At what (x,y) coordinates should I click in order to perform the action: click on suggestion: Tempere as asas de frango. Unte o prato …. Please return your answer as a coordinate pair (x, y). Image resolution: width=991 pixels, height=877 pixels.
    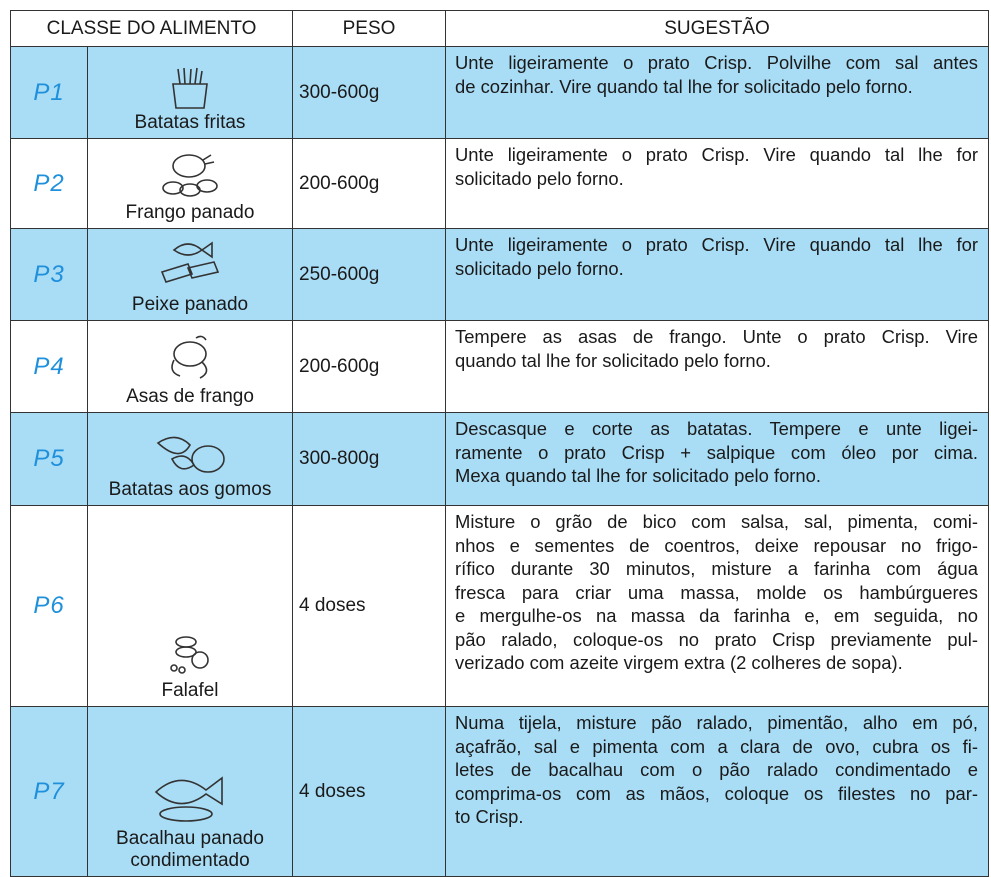
    Looking at the image, I should click on (717, 366).